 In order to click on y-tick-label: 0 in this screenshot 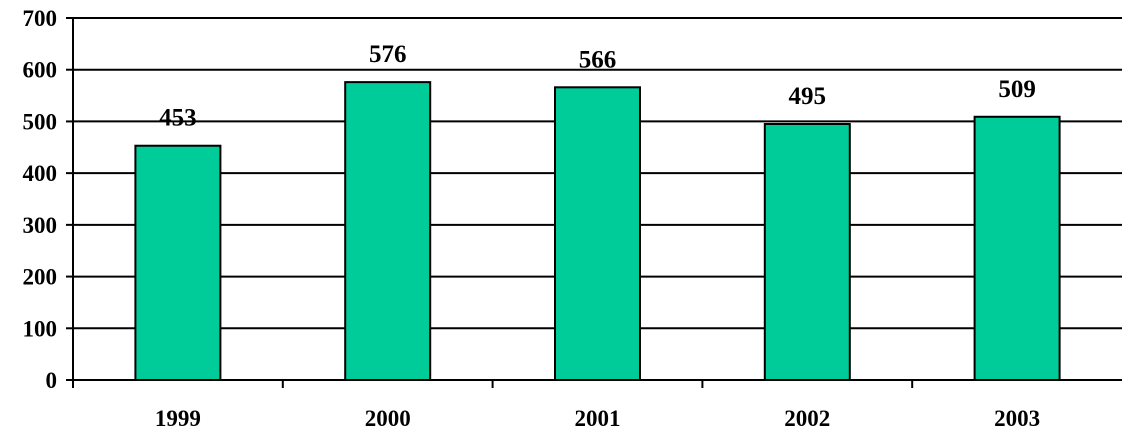, I will do `click(52, 380)`.